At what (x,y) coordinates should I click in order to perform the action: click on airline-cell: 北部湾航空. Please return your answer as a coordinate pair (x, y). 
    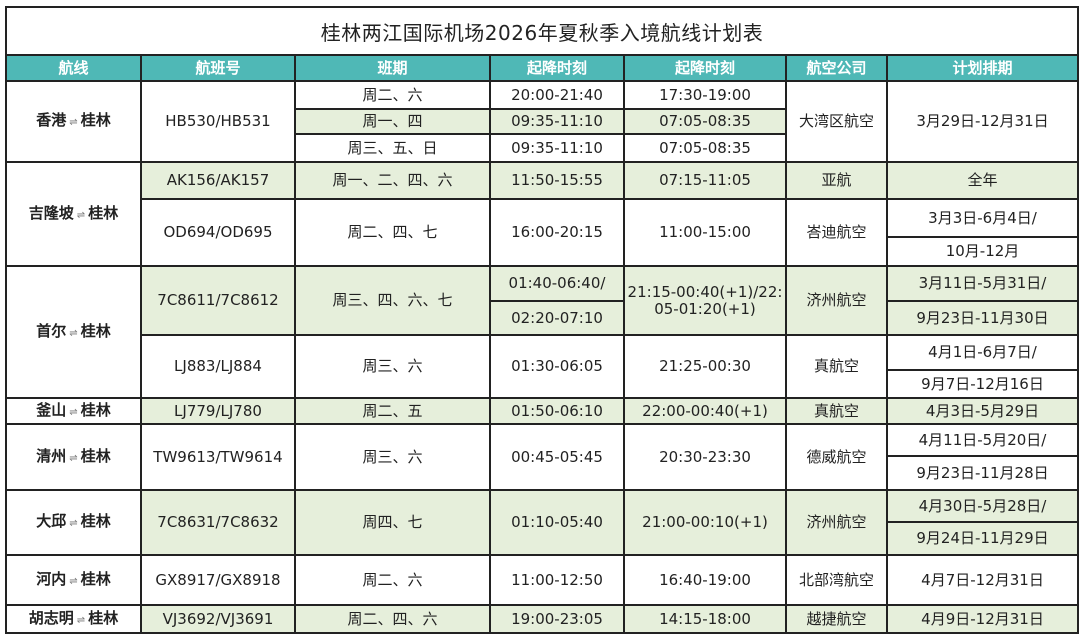
    Looking at the image, I should click on (836, 580).